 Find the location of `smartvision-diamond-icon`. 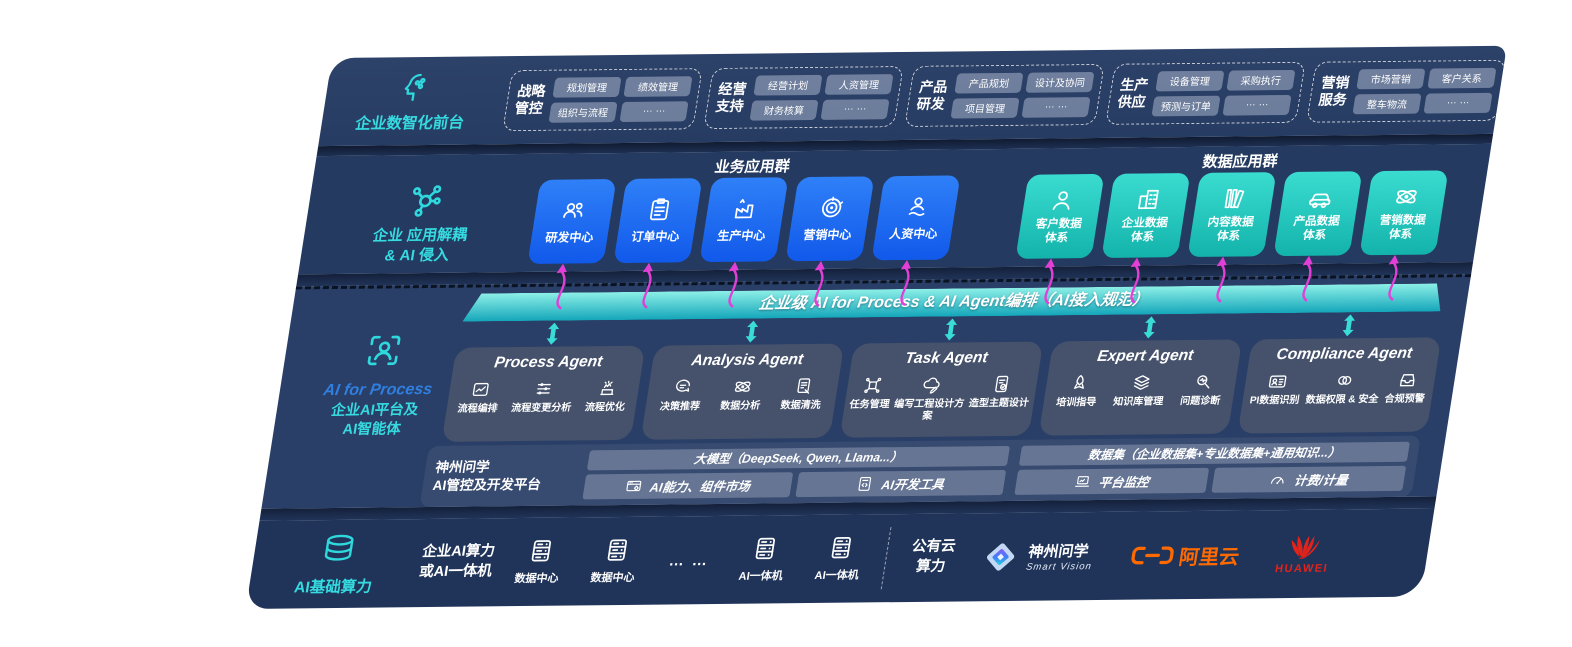

smartvision-diamond-icon is located at coordinates (1001, 557).